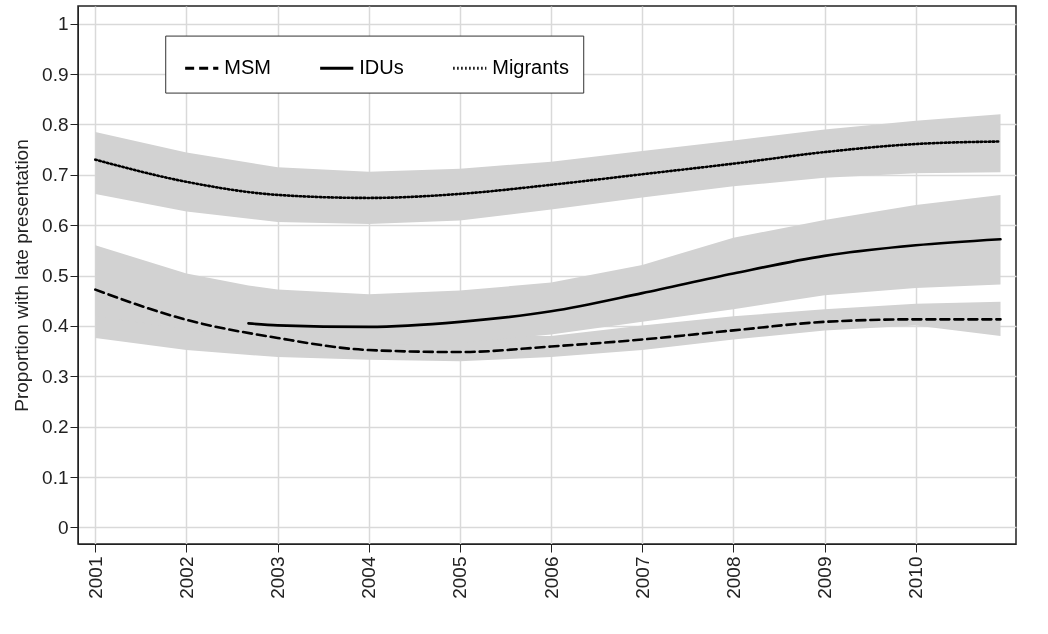 The height and width of the screenshot is (634, 1048). I want to click on x-tick-label: 2003, so click(278, 577).